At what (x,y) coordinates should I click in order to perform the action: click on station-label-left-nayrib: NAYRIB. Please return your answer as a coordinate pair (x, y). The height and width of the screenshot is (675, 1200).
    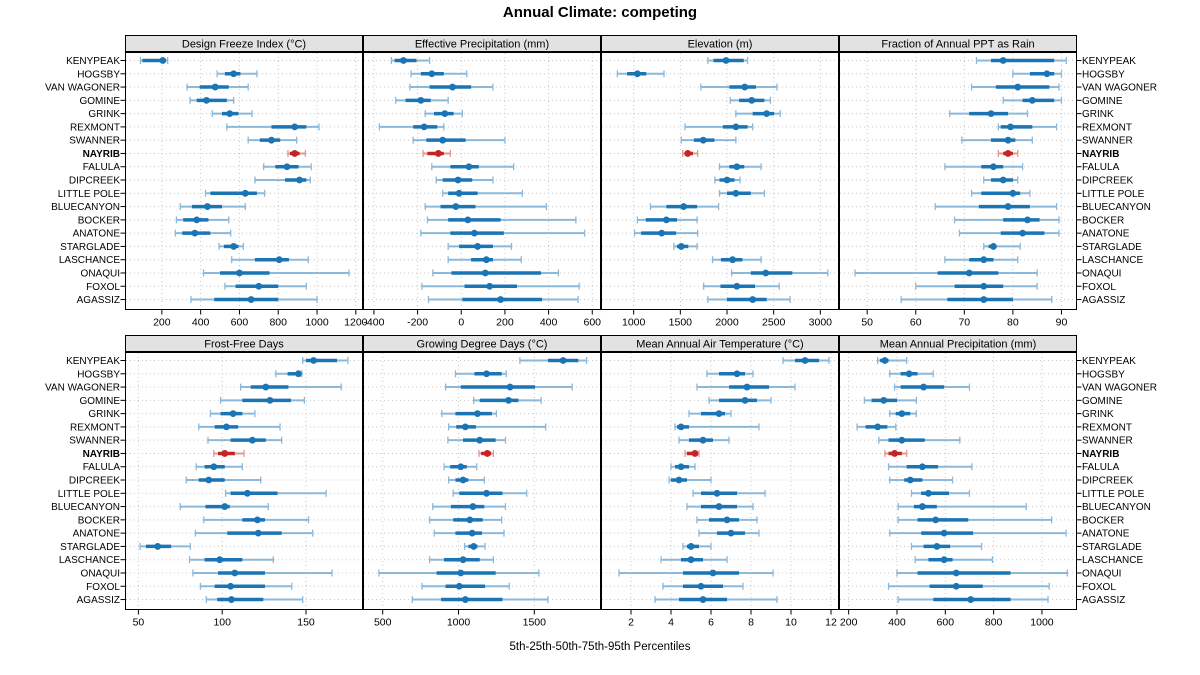
    Looking at the image, I should click on (101, 154).